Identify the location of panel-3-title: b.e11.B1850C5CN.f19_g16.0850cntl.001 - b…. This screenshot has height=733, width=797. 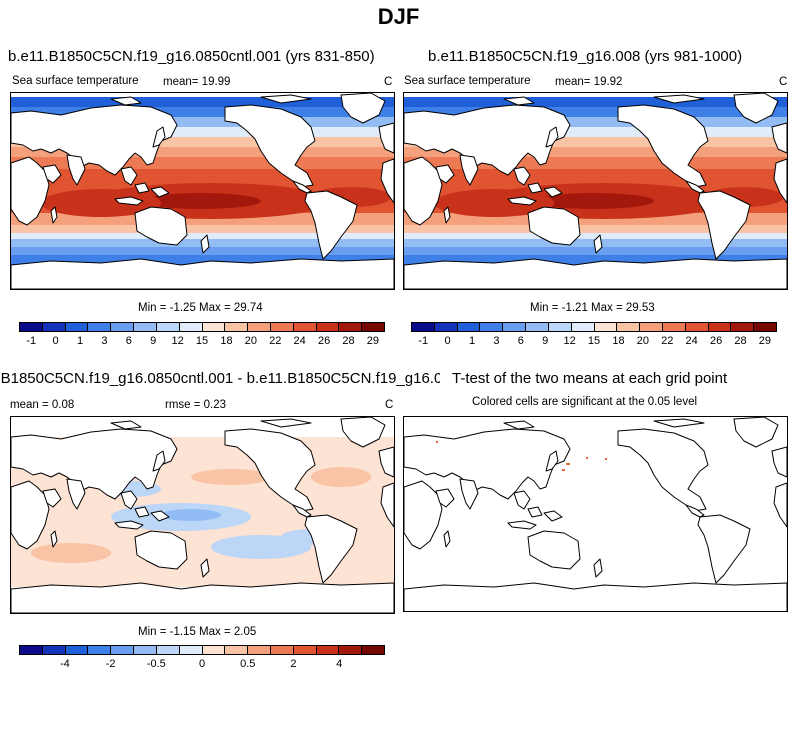
(220, 378).